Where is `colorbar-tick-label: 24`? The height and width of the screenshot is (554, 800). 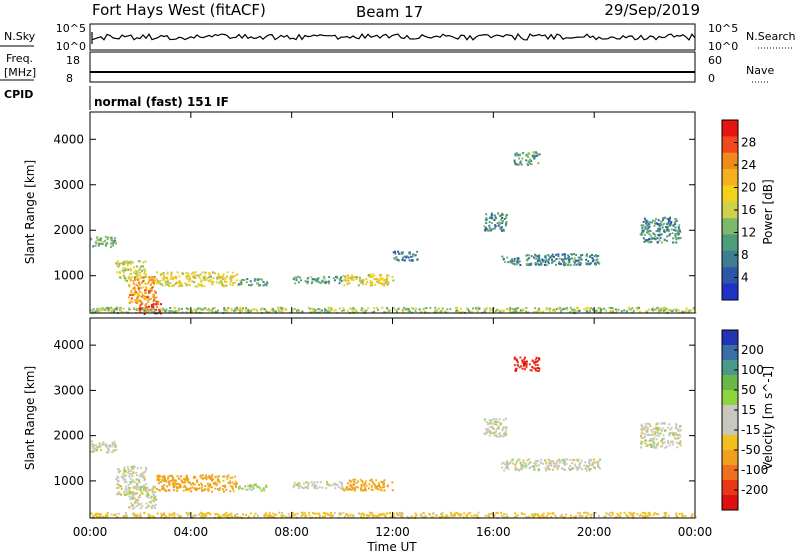
colorbar-tick-label: 24 is located at coordinates (748, 165).